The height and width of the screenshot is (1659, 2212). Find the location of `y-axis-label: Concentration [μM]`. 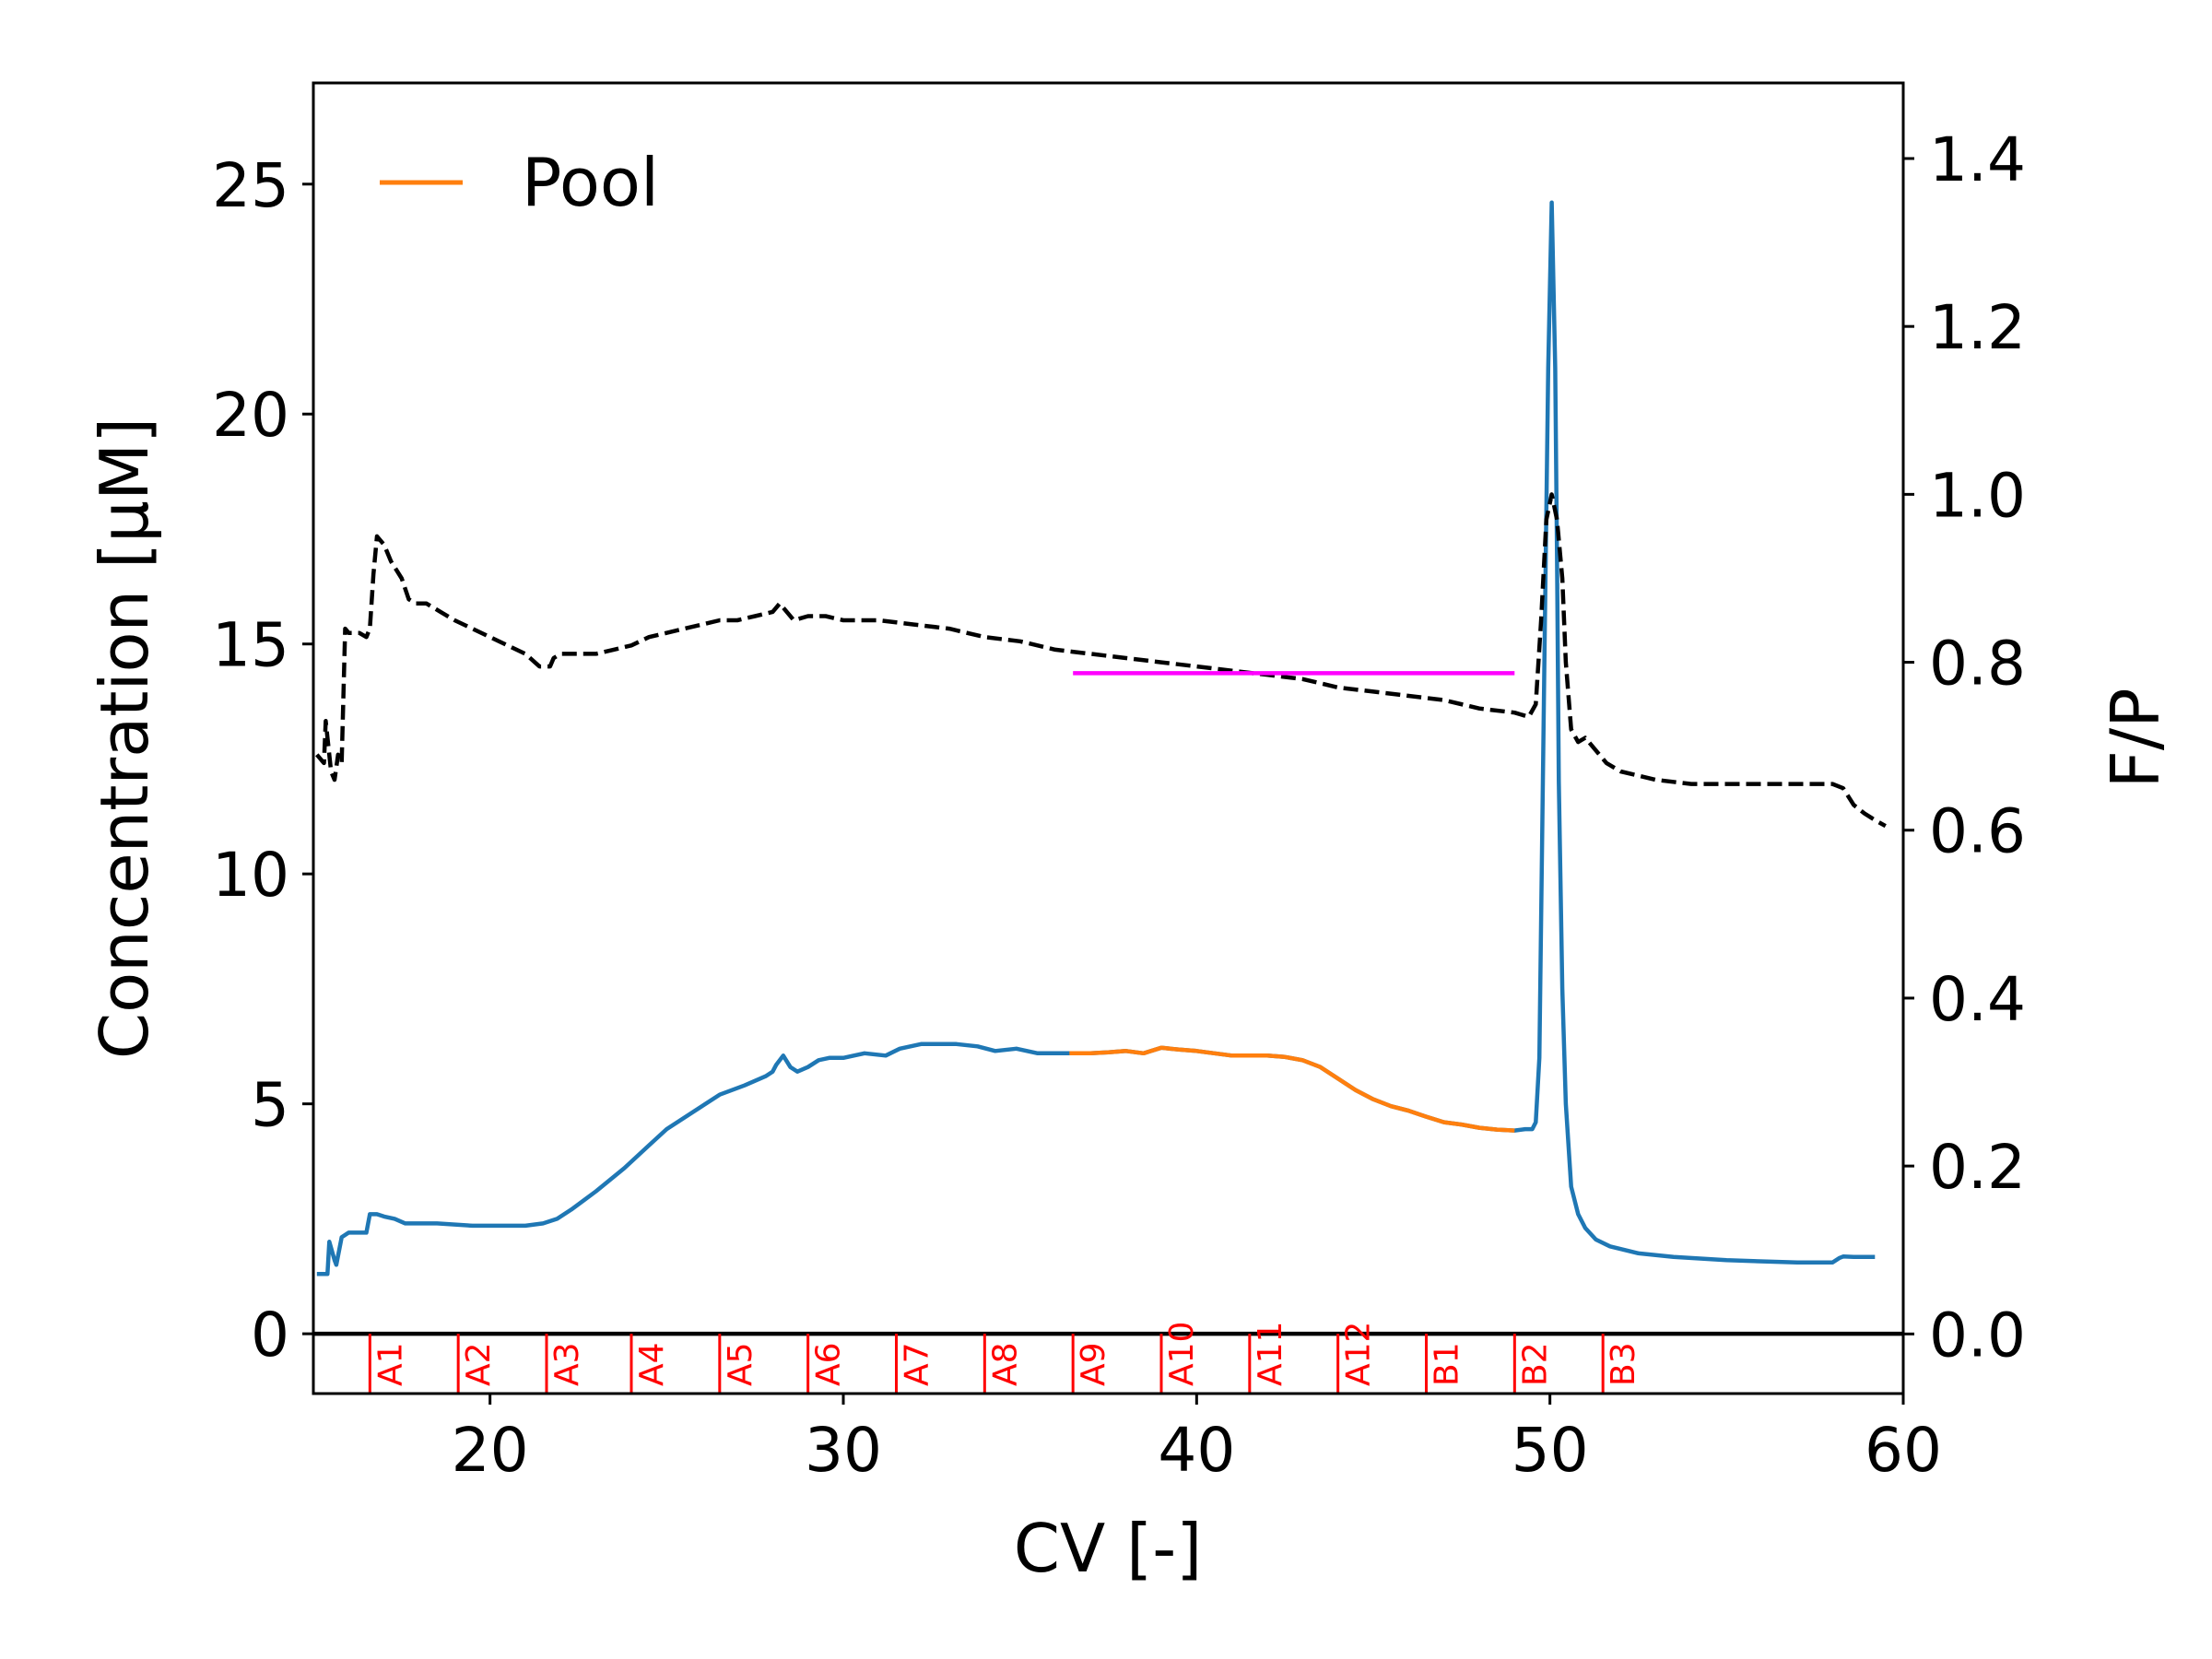

y-axis-label: Concentration [μM] is located at coordinates (124, 738).